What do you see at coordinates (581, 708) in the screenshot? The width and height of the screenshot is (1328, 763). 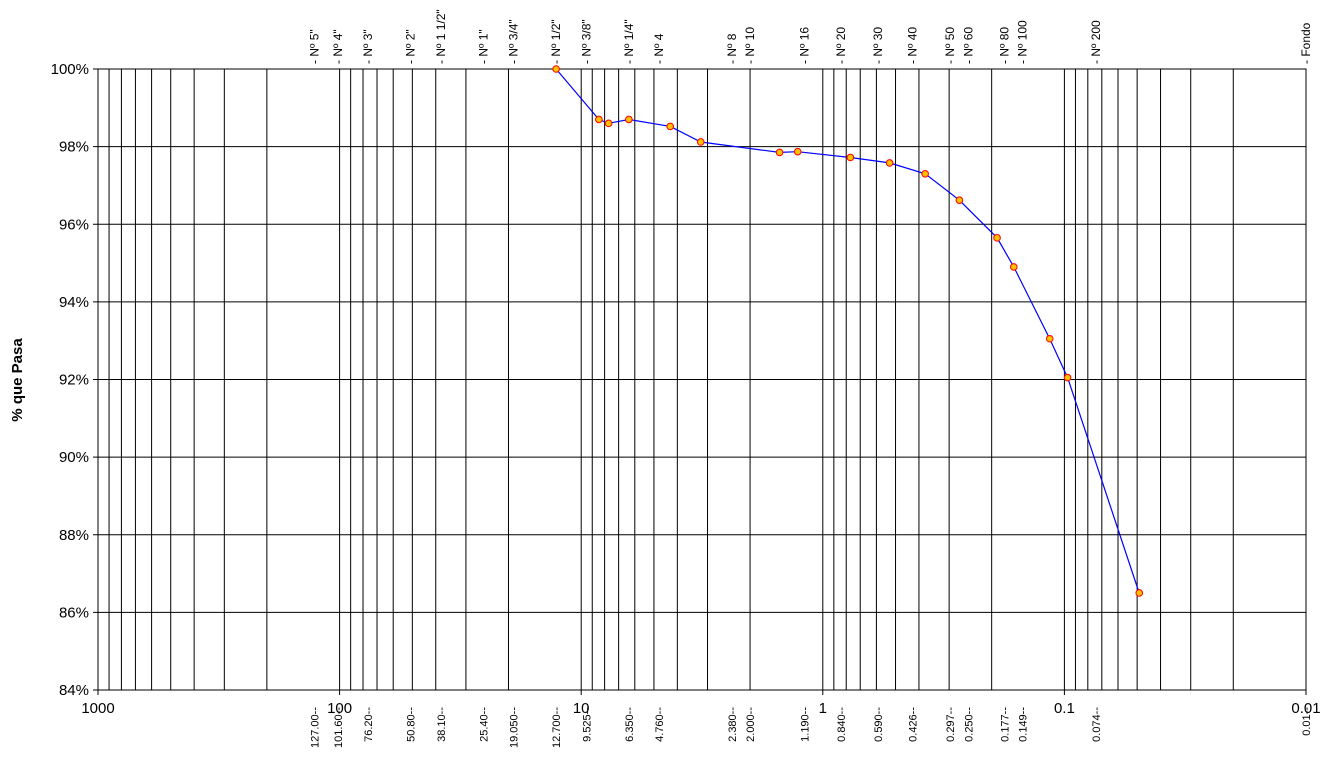 I see `x-tick-label: 10` at bounding box center [581, 708].